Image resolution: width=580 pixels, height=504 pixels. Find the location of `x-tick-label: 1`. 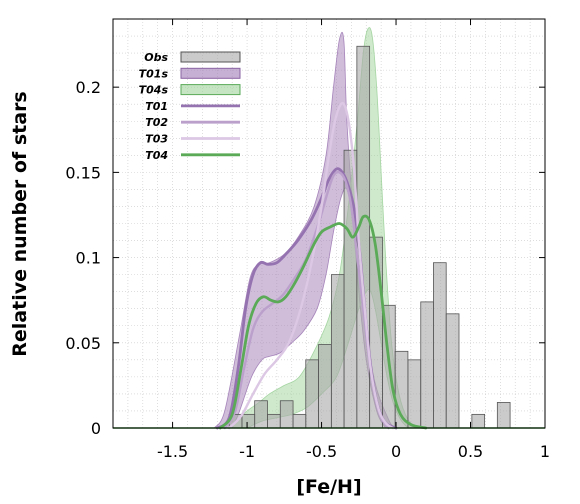

x-tick-label: 1 is located at coordinates (545, 451).